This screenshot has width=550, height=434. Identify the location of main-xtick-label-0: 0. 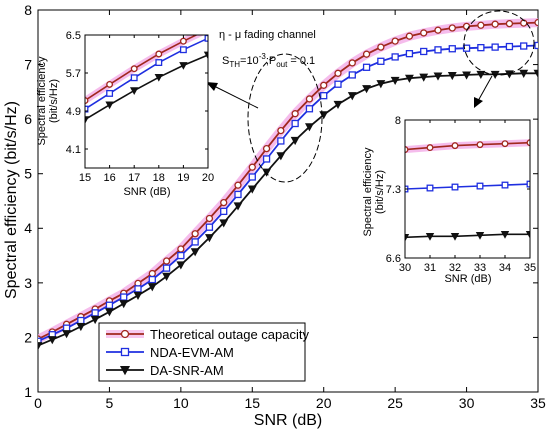
(38, 403).